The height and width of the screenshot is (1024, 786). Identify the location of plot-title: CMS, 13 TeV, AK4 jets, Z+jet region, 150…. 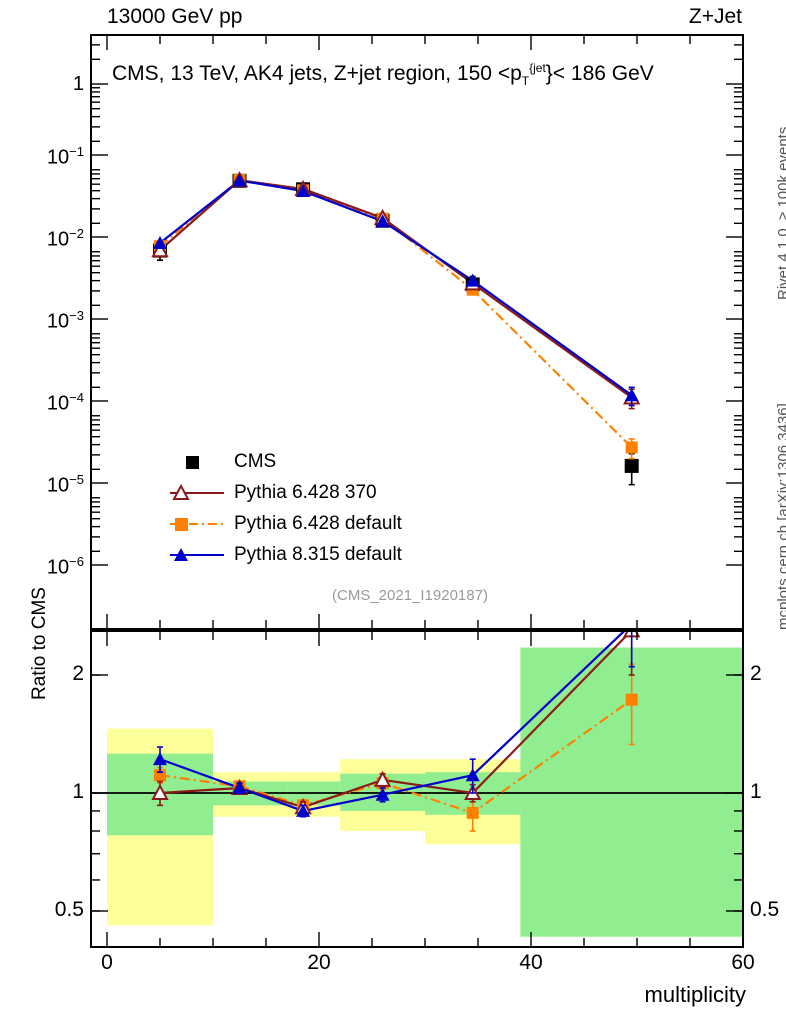
(383, 74).